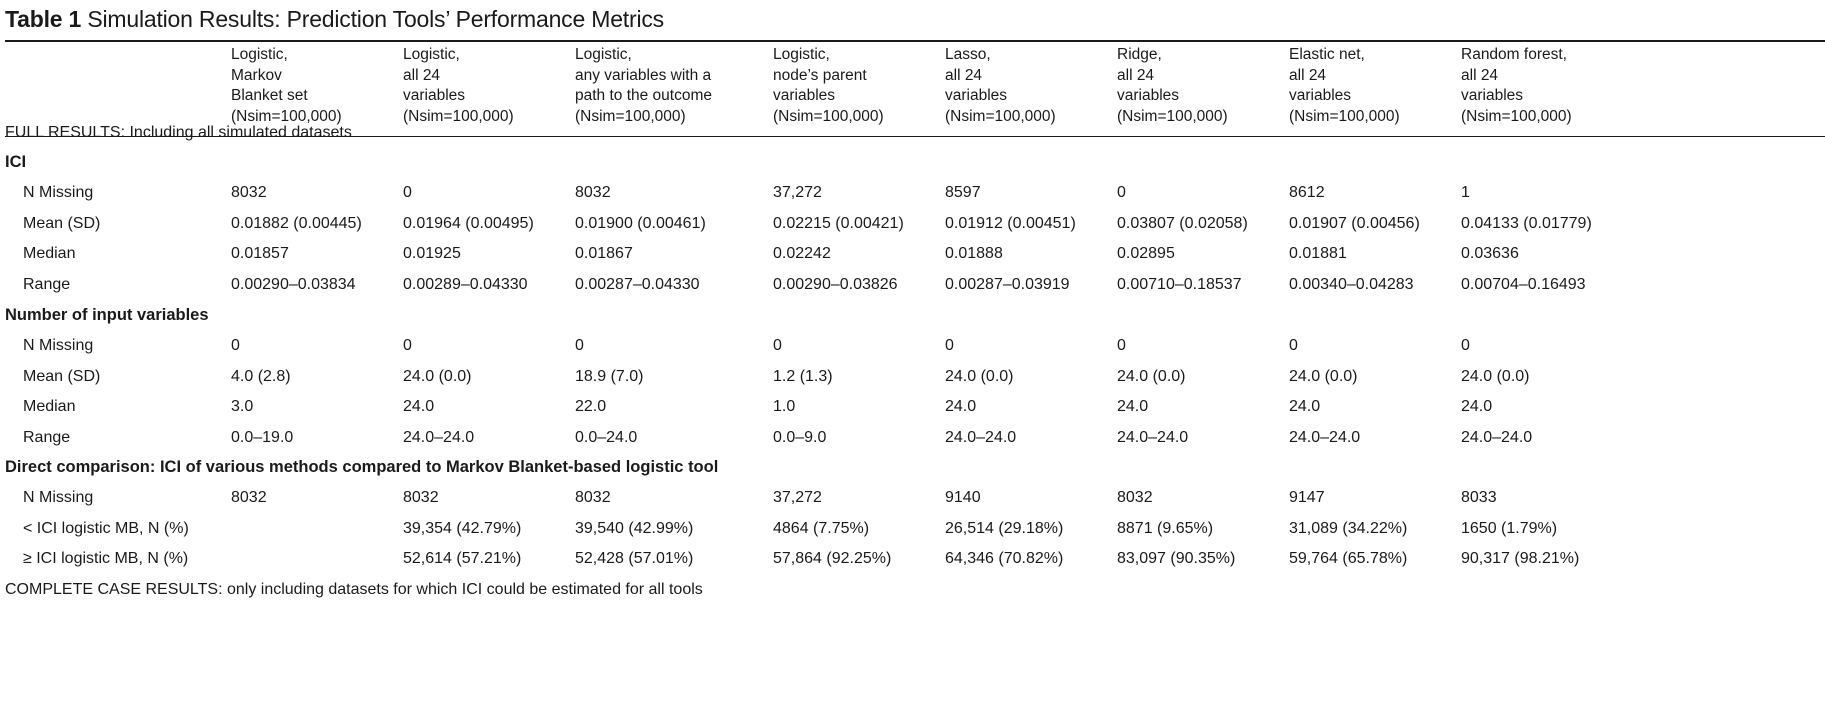  I want to click on table-cell: 0.00710–0.18537, so click(1179, 284).